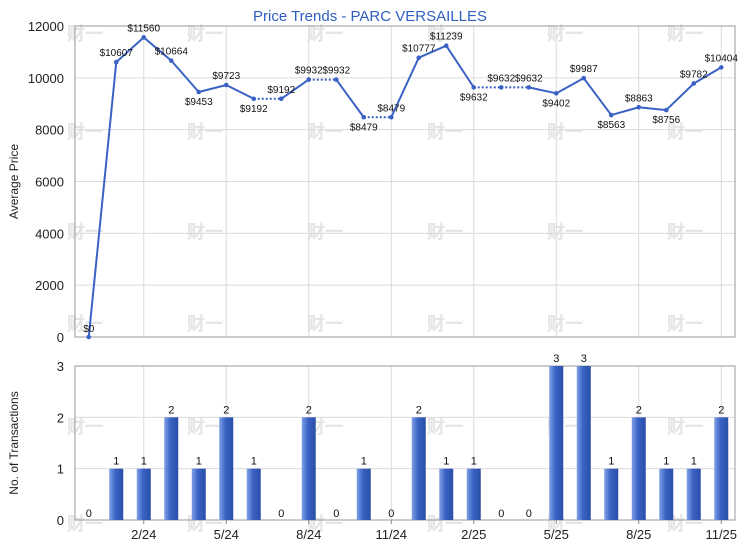 This screenshot has height=550, width=740. Describe the element at coordinates (639, 98) in the screenshot. I see `price-point-label: $8863` at that location.